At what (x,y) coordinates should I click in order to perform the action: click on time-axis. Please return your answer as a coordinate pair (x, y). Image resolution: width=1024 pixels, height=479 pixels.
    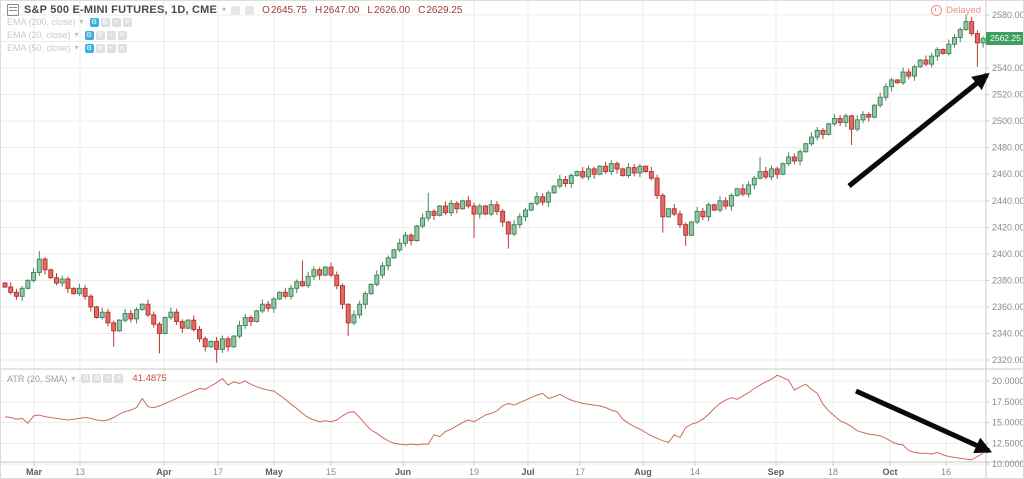
    Looking at the image, I should click on (493, 470).